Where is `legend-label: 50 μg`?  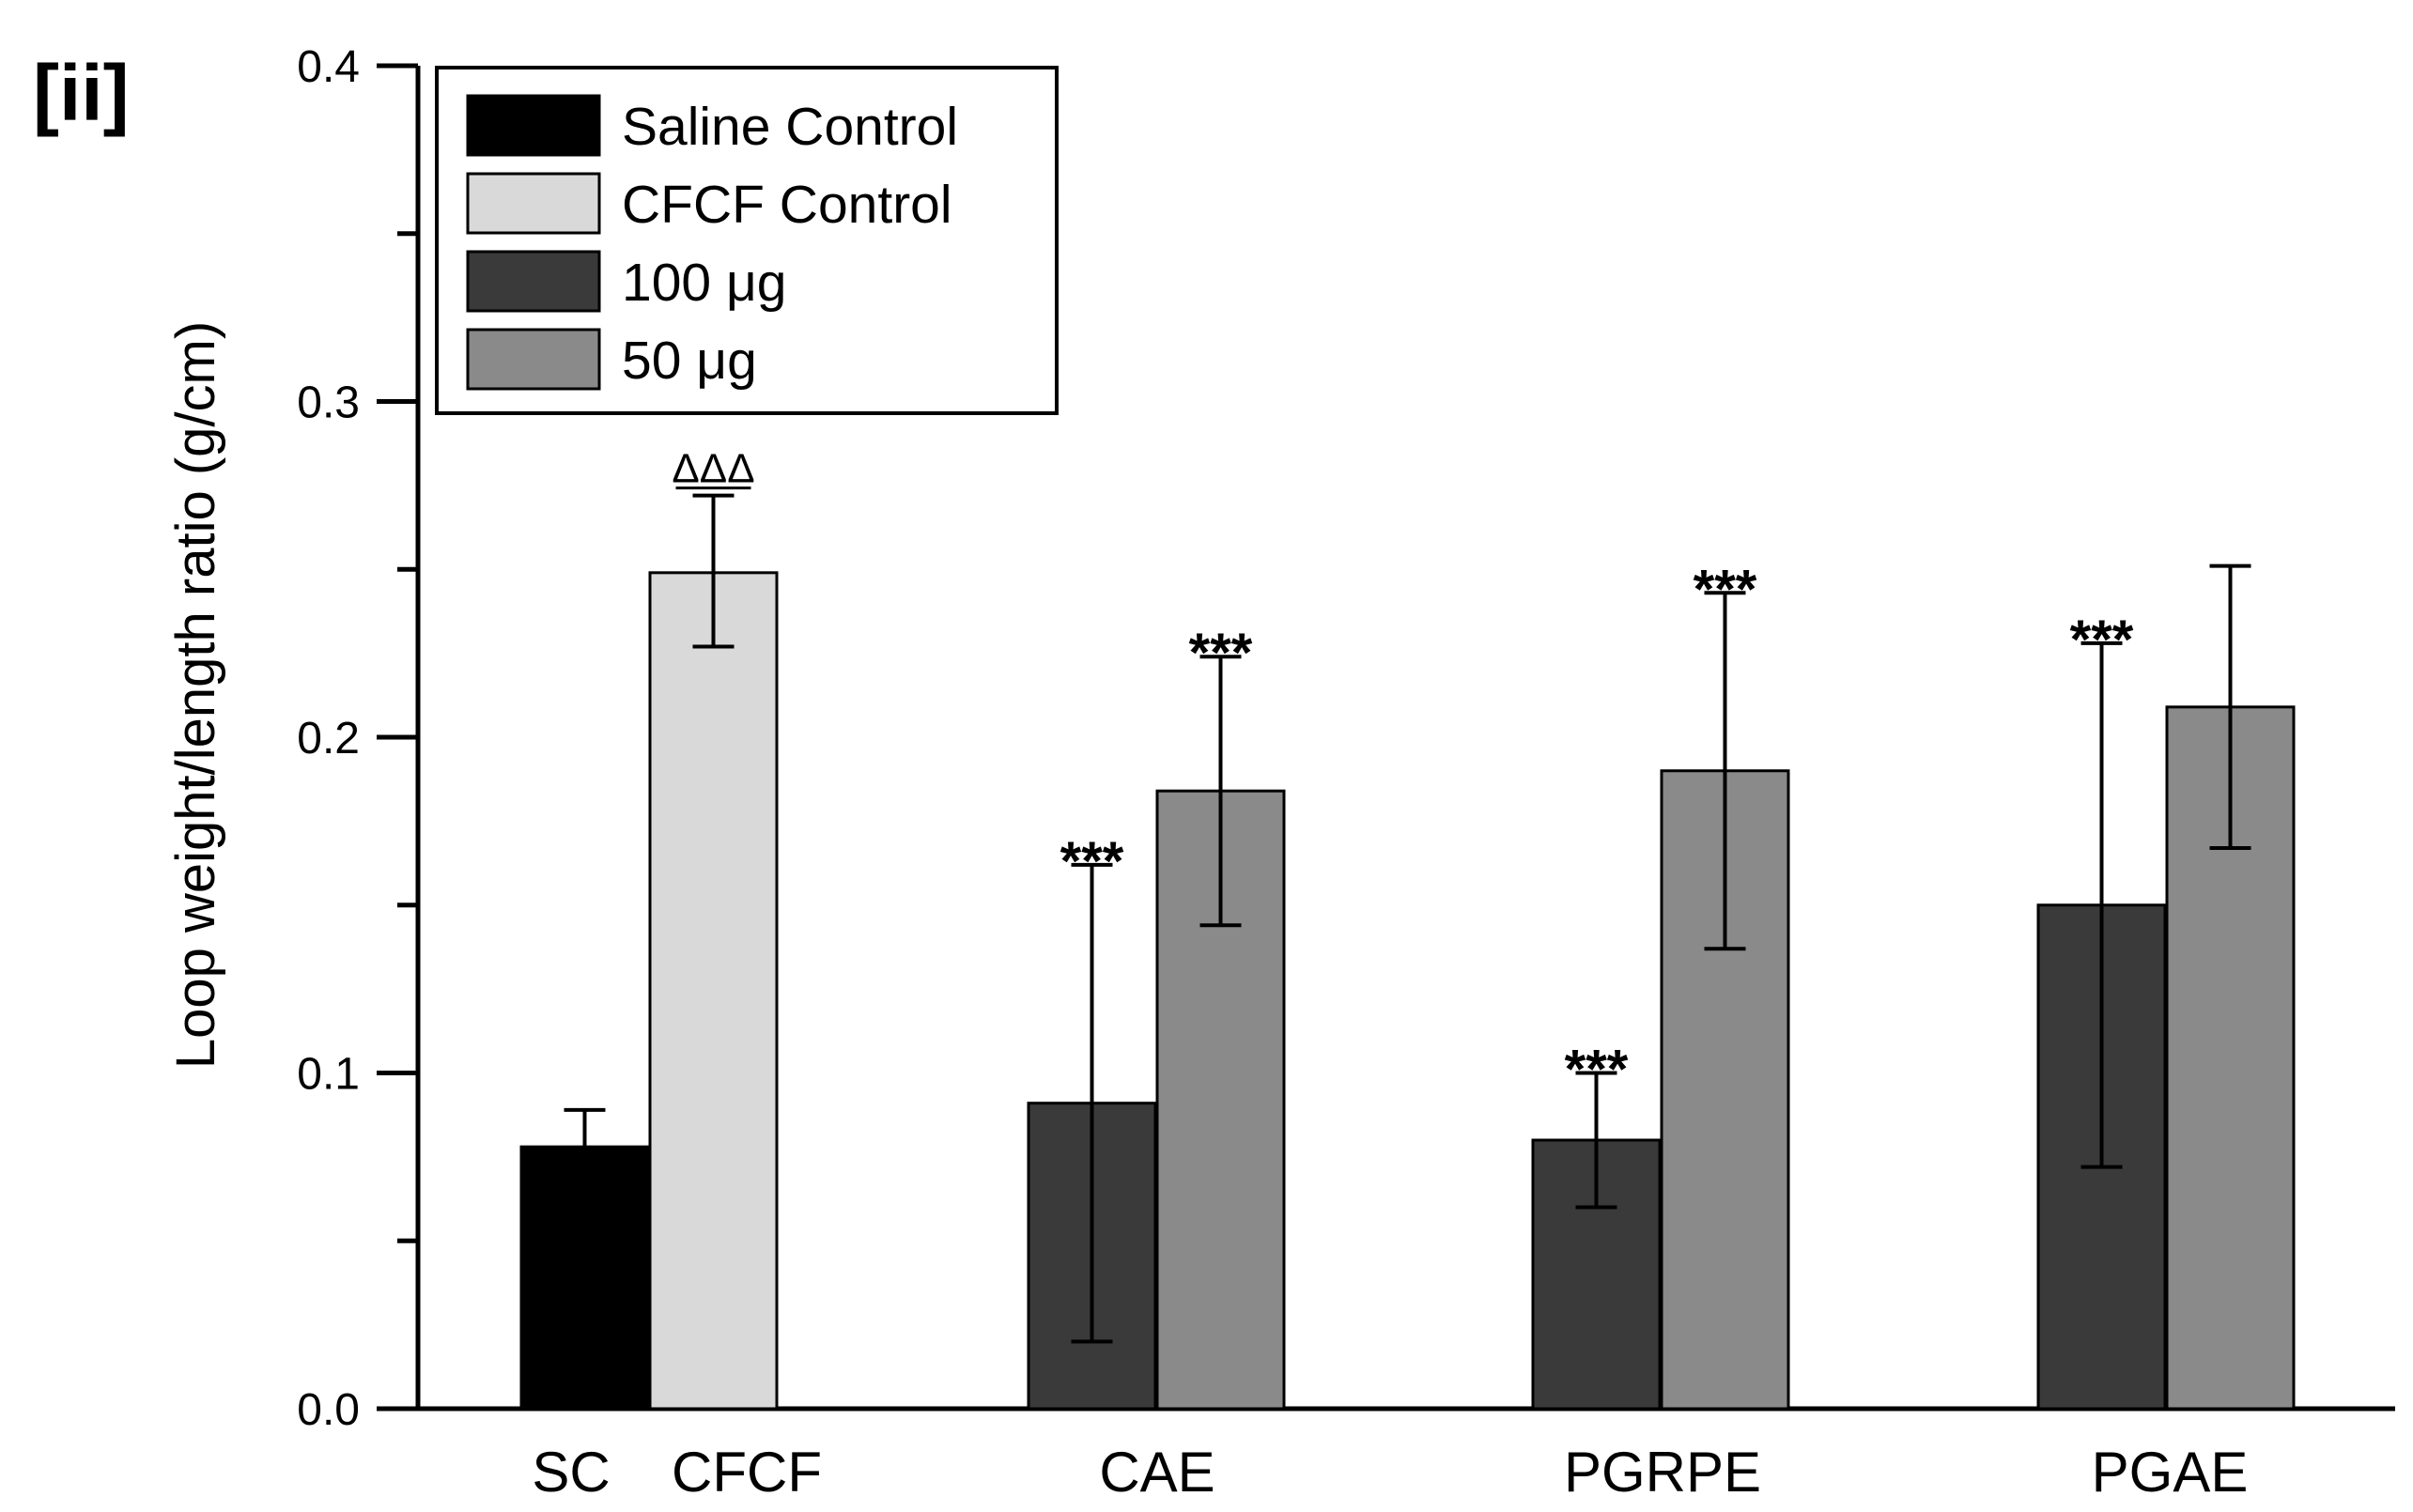
legend-label: 50 μg is located at coordinates (689, 361).